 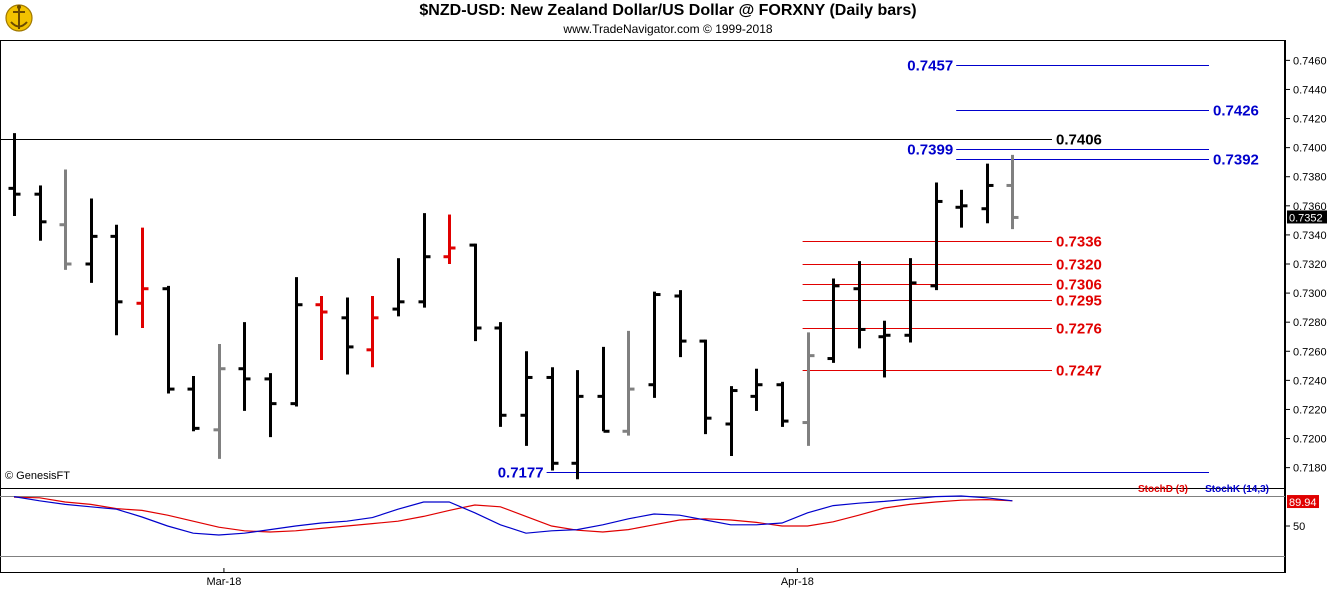 What do you see at coordinates (1310, 352) in the screenshot?
I see `y-tick-label: 0.7260` at bounding box center [1310, 352].